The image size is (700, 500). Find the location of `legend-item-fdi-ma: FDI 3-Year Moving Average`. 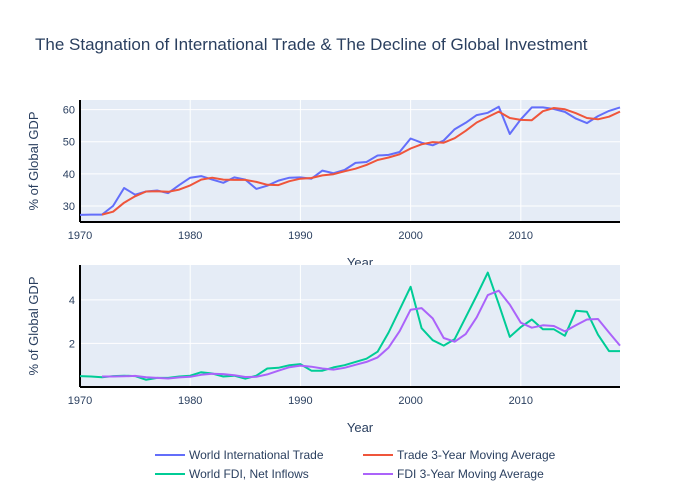

legend-item-fdi-ma: FDI 3-Year Moving Average is located at coordinates (453, 474).